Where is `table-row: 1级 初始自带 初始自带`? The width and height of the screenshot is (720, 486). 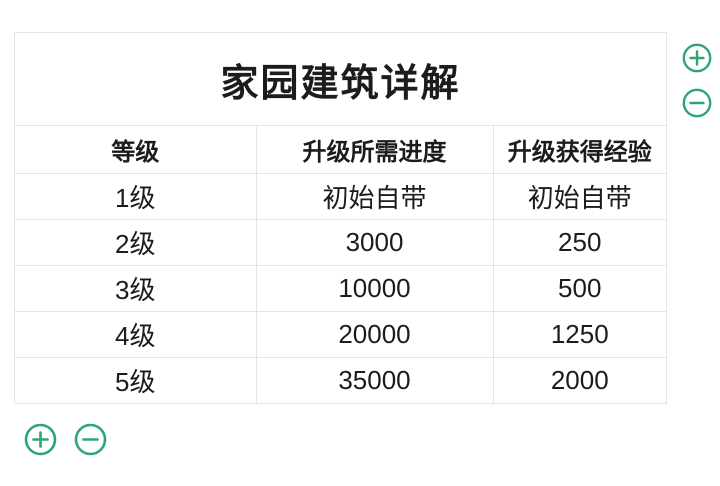
table-row: 1级 初始自带 初始自带 is located at coordinates (340, 196).